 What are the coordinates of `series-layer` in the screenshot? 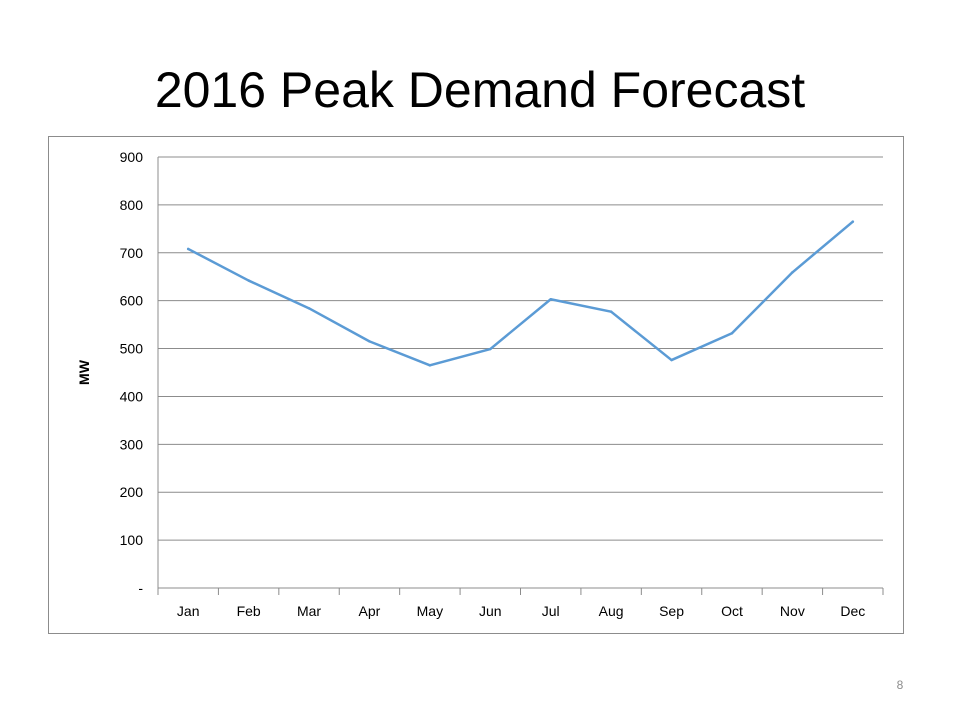 It's located at (520, 293).